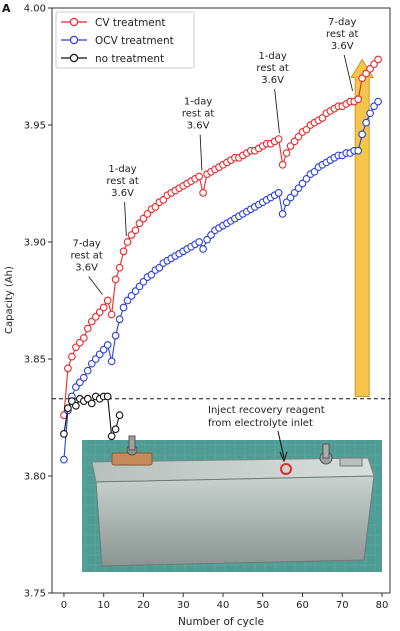  Describe the element at coordinates (129, 59) in the screenshot. I see `legend-label-none: no treatment` at that location.